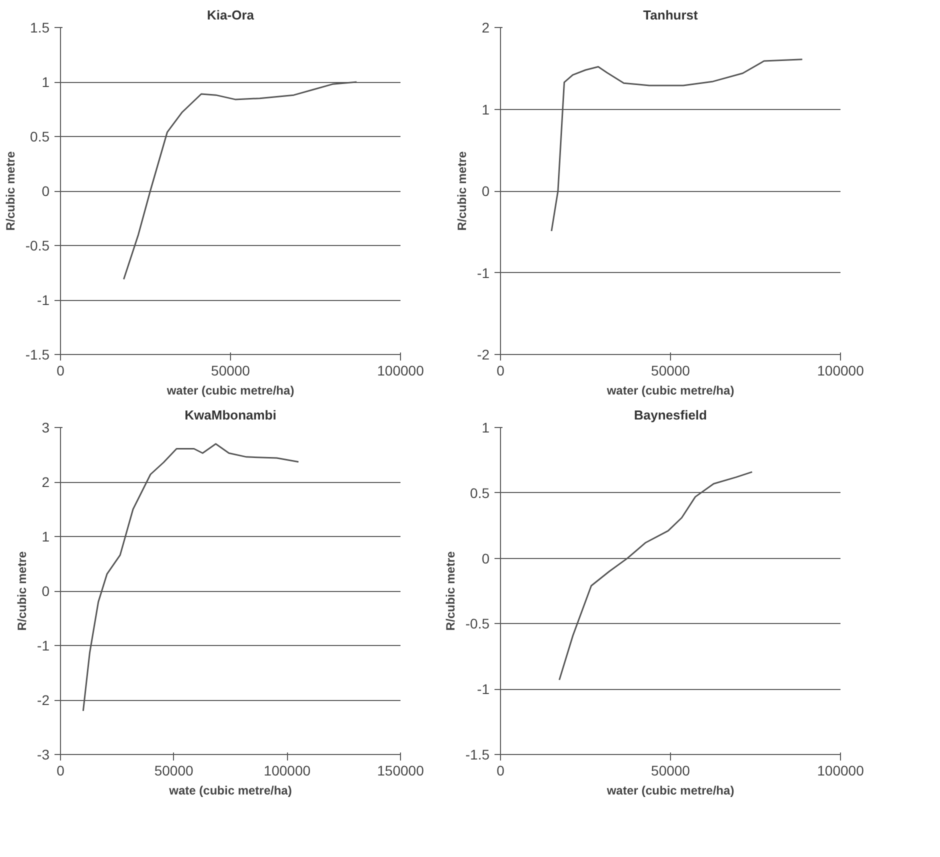  I want to click on chart-title: Baynesfield, so click(671, 415).